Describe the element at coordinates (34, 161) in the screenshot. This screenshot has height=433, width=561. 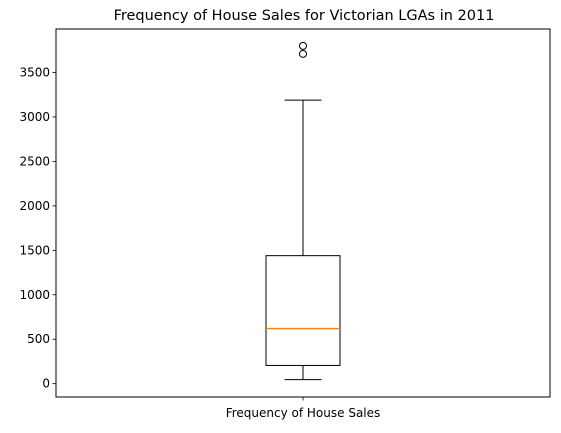
I see `y-tick-label: 2500` at that location.